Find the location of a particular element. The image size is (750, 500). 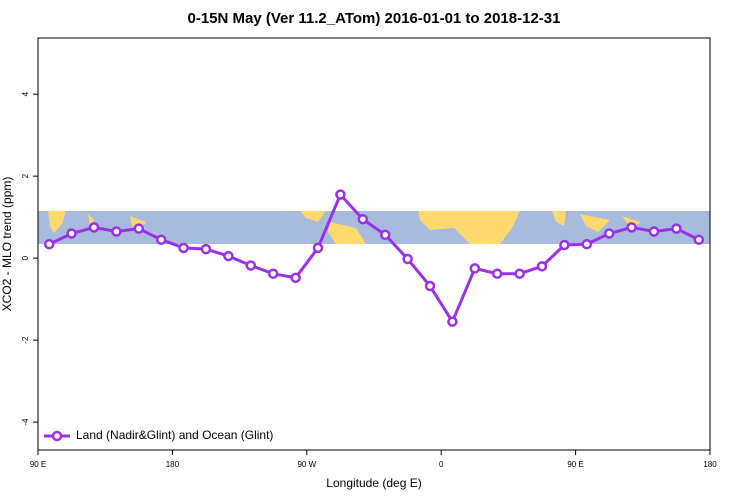

map-band is located at coordinates (374, 227).